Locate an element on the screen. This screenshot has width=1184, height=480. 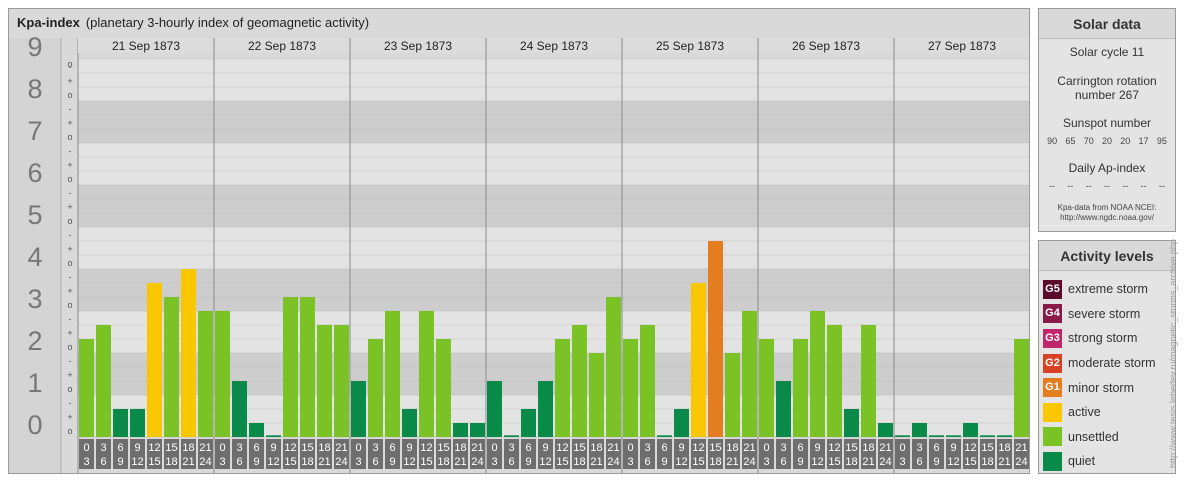
sunspot-value: 20 is located at coordinates (1125, 141).